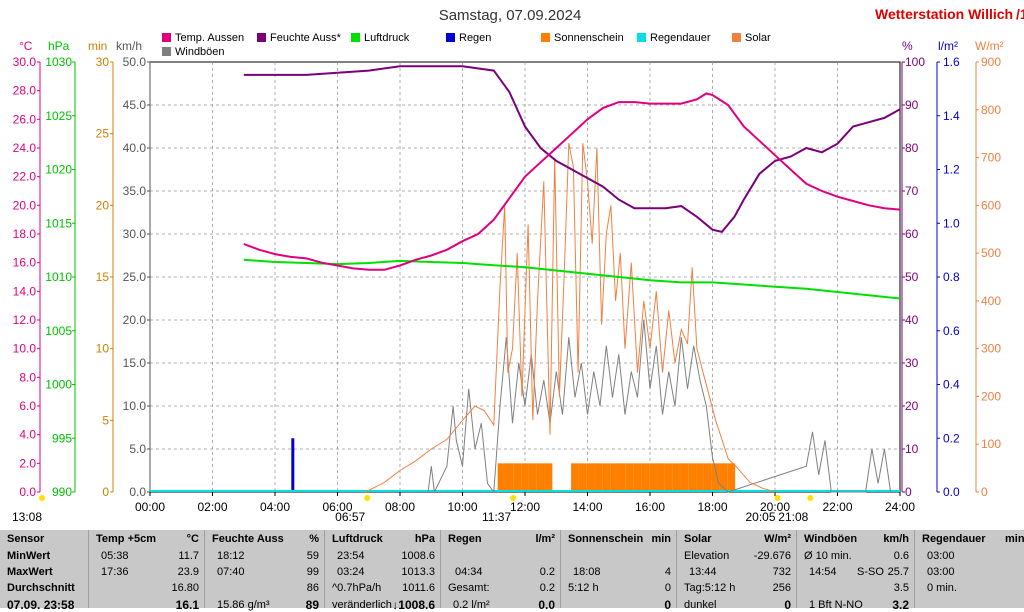 The image size is (1024, 612). I want to click on x-tick-label: 20:00, so click(775, 507).